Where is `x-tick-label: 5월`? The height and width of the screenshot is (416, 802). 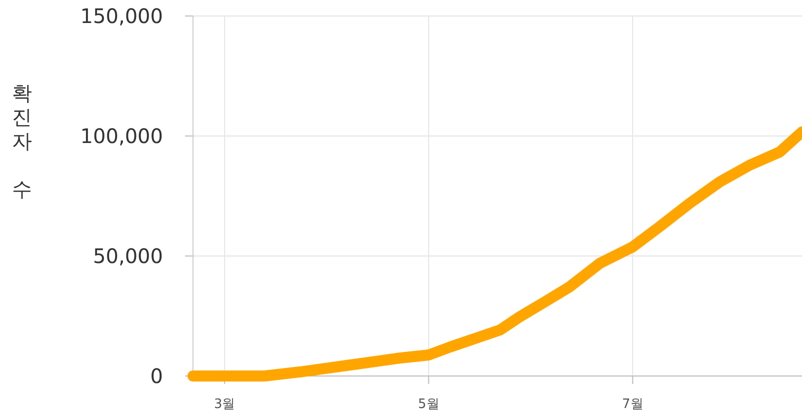
x-tick-label: 5월 is located at coordinates (429, 404).